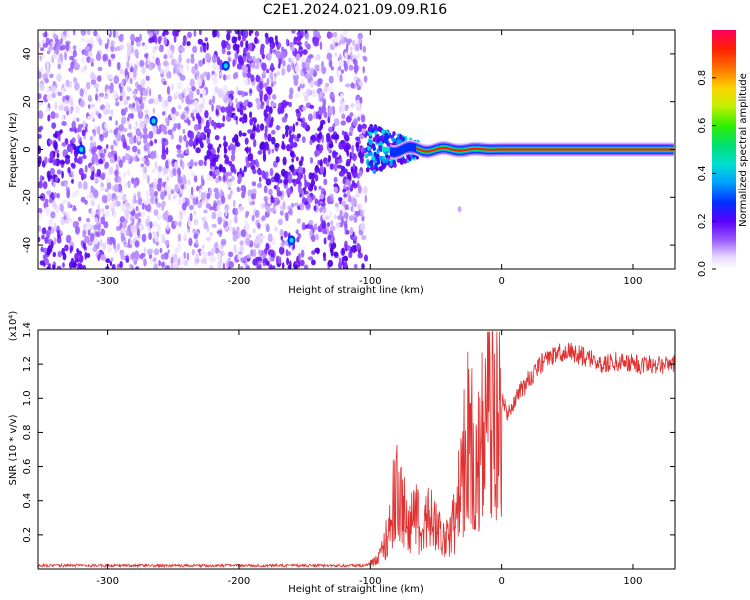 The width and height of the screenshot is (750, 600). What do you see at coordinates (501, 581) in the screenshot?
I see `snr-xtick-label: 0` at bounding box center [501, 581].